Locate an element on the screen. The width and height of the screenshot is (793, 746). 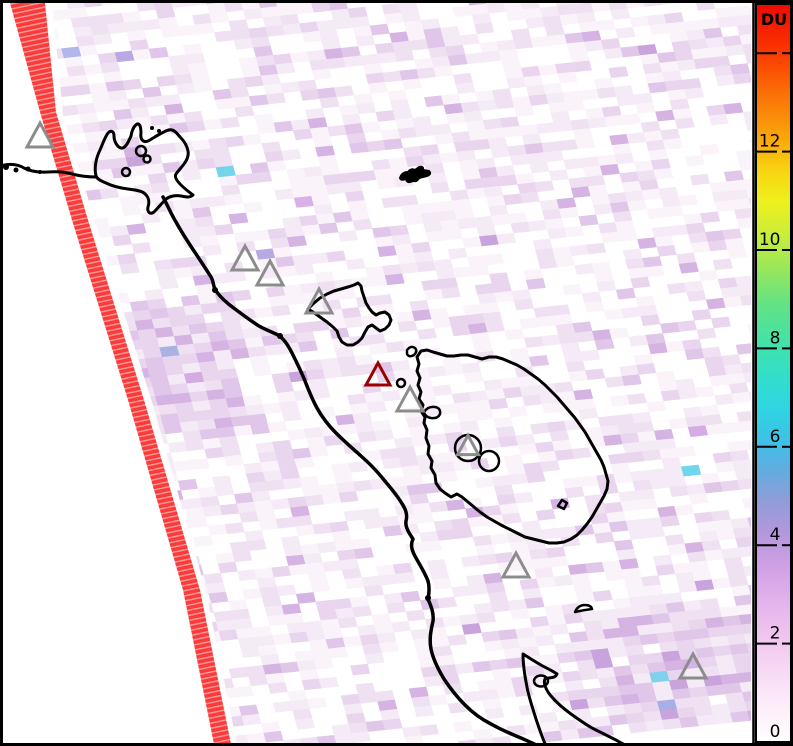
colorbar-gradient is located at coordinates (773, 373).